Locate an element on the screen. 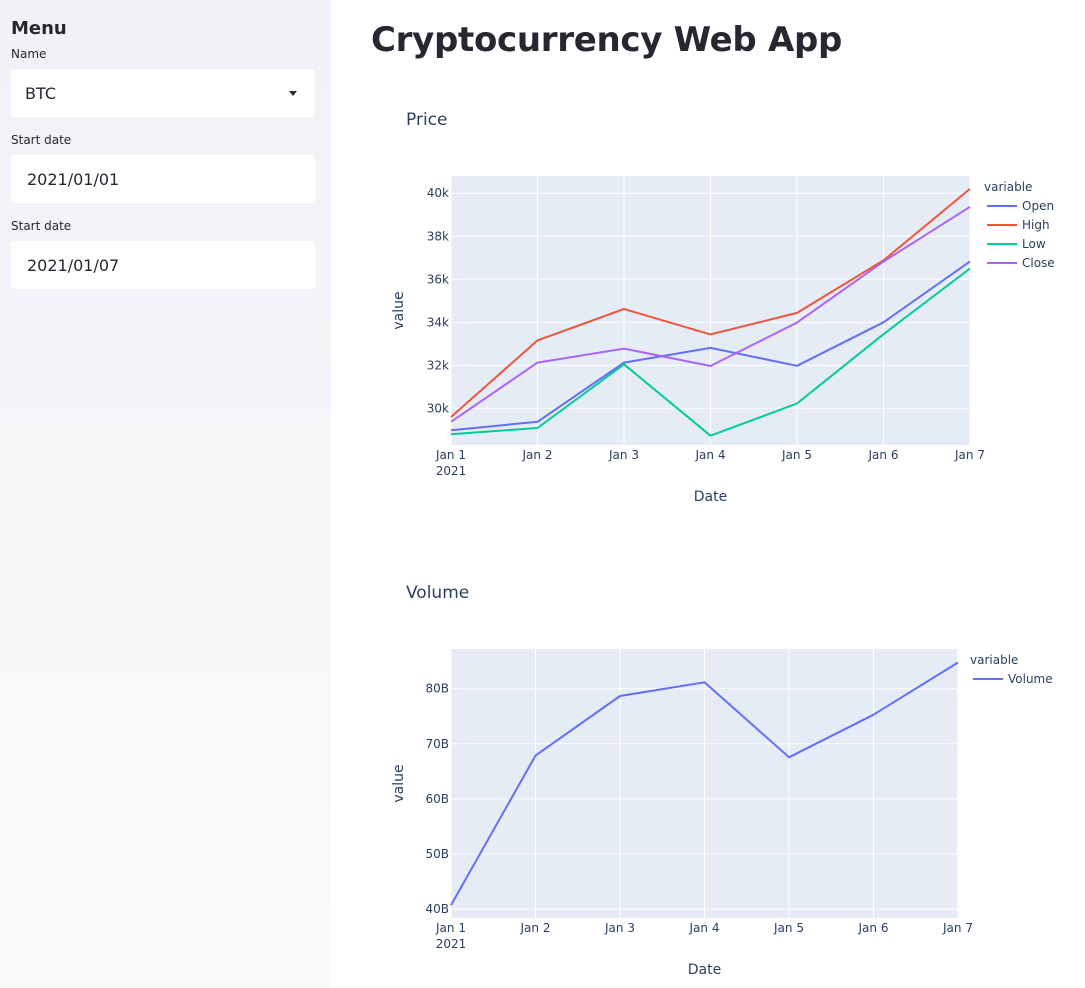  end-date-field is located at coordinates (163, 265).